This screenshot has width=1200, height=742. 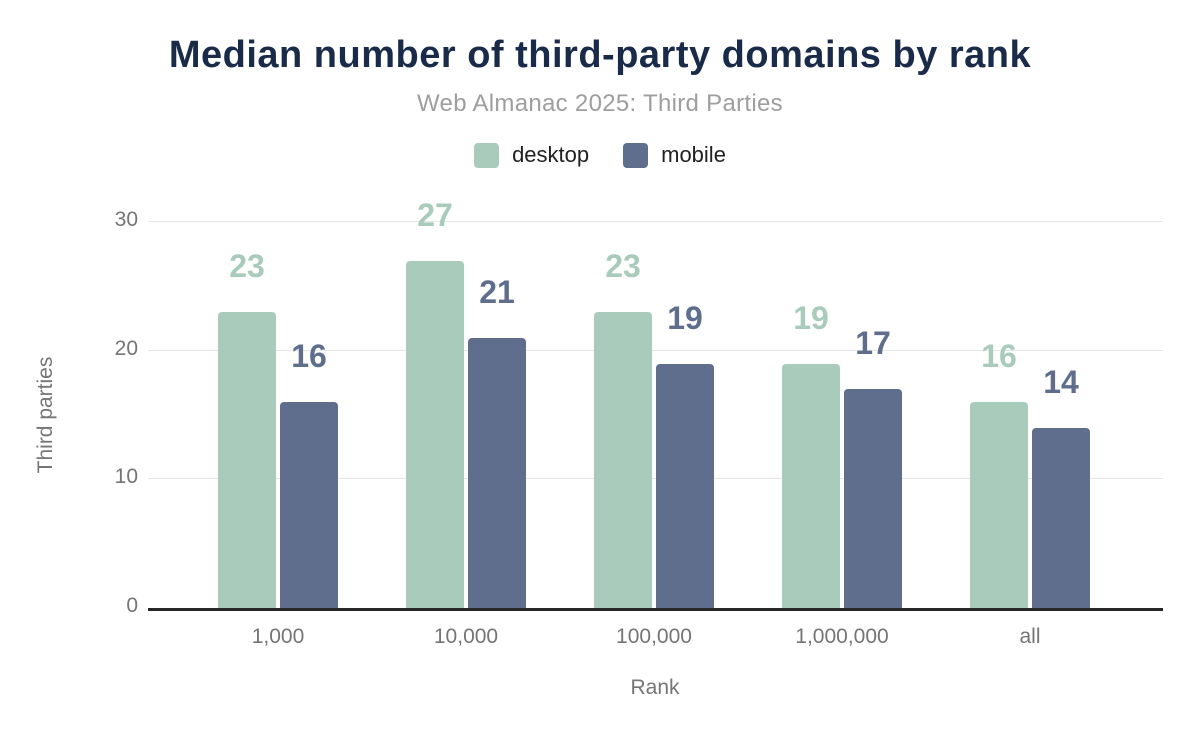 What do you see at coordinates (623, 266) in the screenshot?
I see `bar-label-desktop-100,000: 23` at bounding box center [623, 266].